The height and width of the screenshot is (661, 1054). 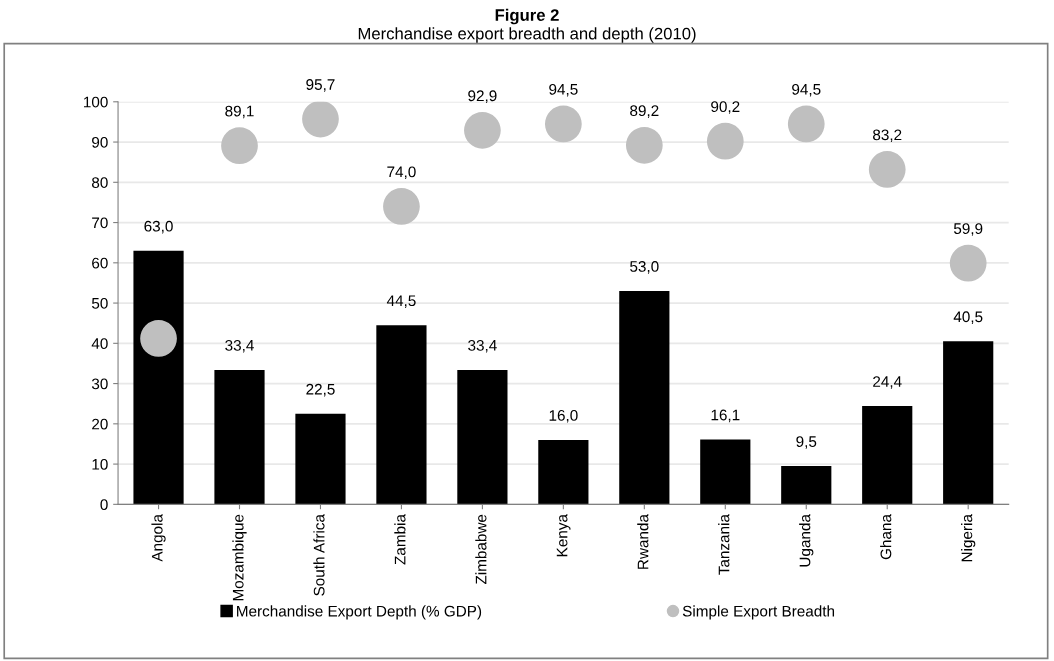 I want to click on x-tick-label: Zambia, so click(x=400, y=539).